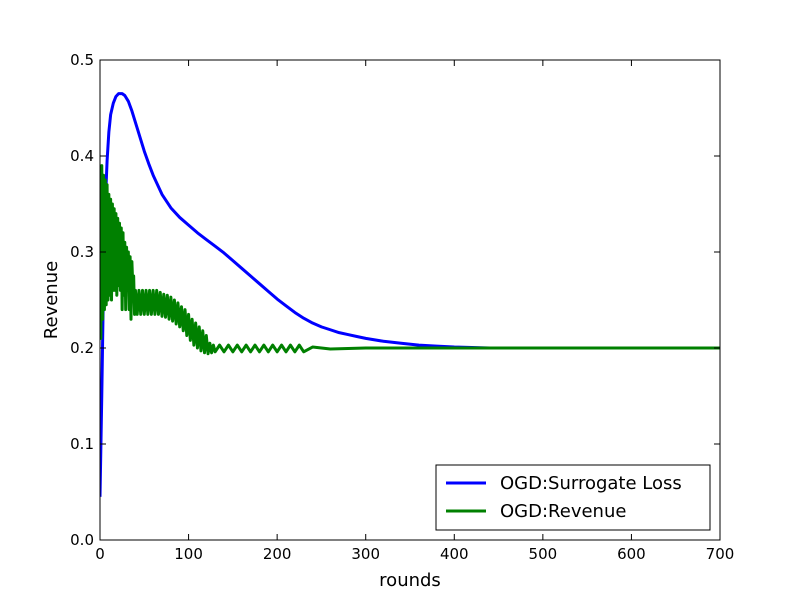 The height and width of the screenshot is (600, 800). Describe the element at coordinates (188, 554) in the screenshot. I see `x-tick-label: 100` at that location.